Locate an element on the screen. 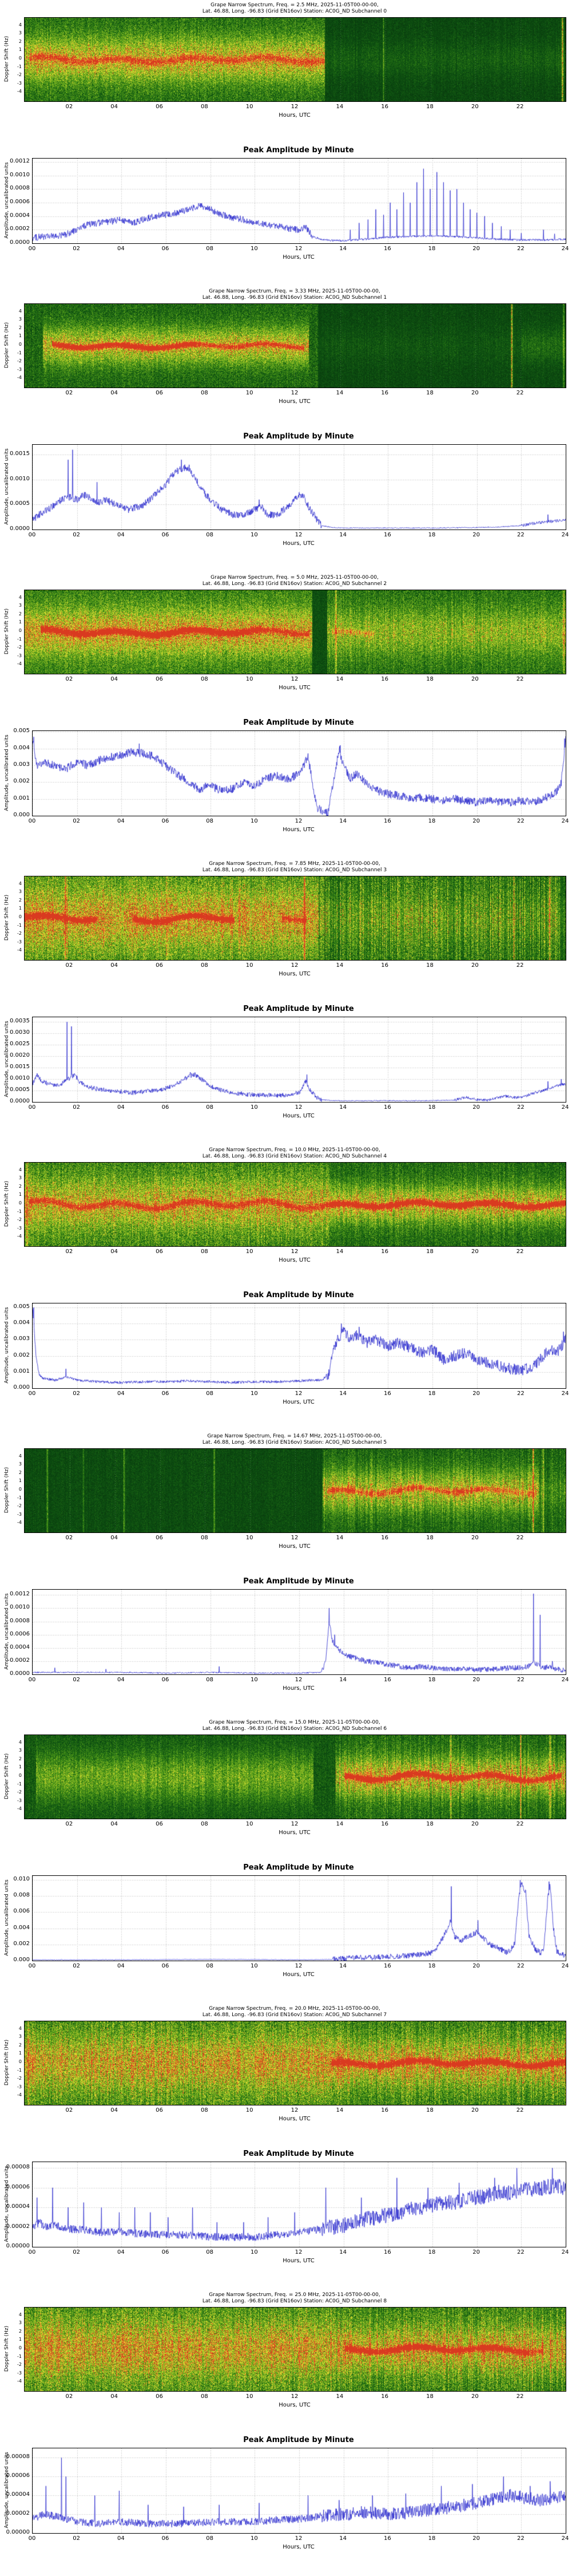  y-tick-label: 4 is located at coordinates (20, 1169).